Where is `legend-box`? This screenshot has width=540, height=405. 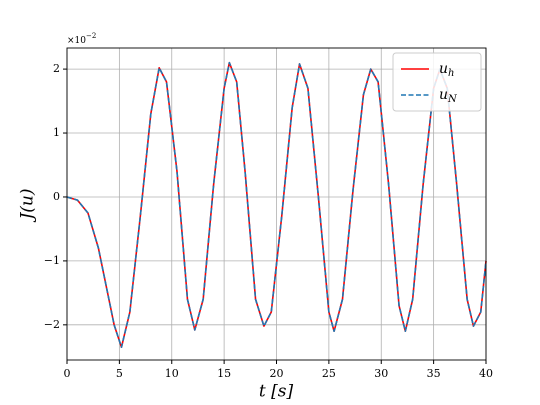
legend-box is located at coordinates (437, 82).